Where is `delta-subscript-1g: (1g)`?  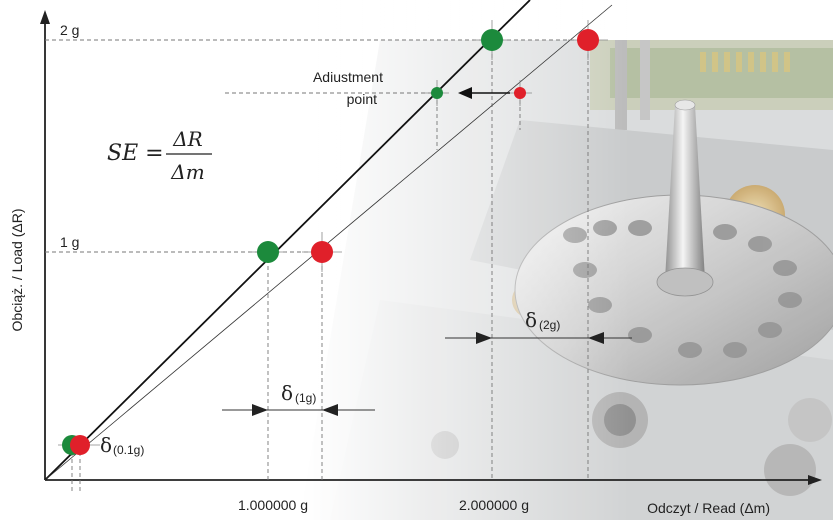
delta-subscript-1g: (1g) is located at coordinates (305, 398).